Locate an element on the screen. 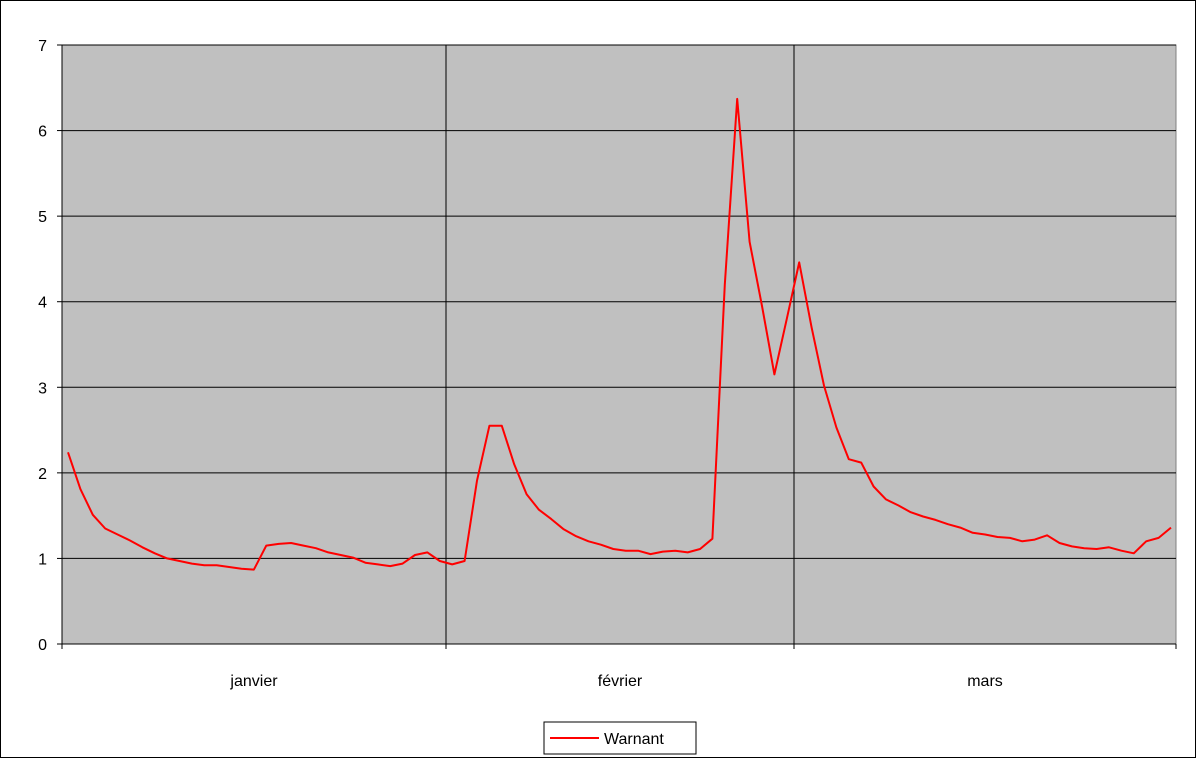 This screenshot has width=1196, height=762. y-tick-label: 3 is located at coordinates (42, 388).